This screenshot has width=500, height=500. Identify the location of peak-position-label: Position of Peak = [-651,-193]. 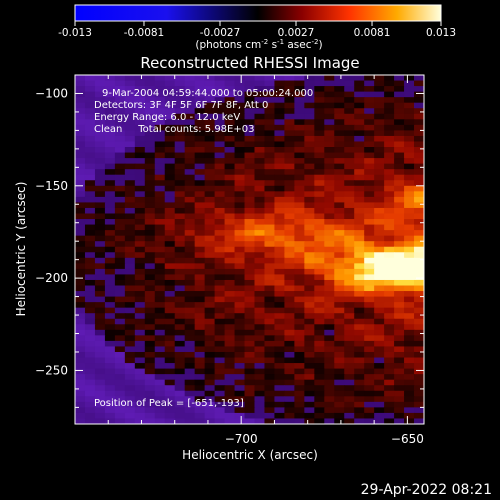
(169, 403).